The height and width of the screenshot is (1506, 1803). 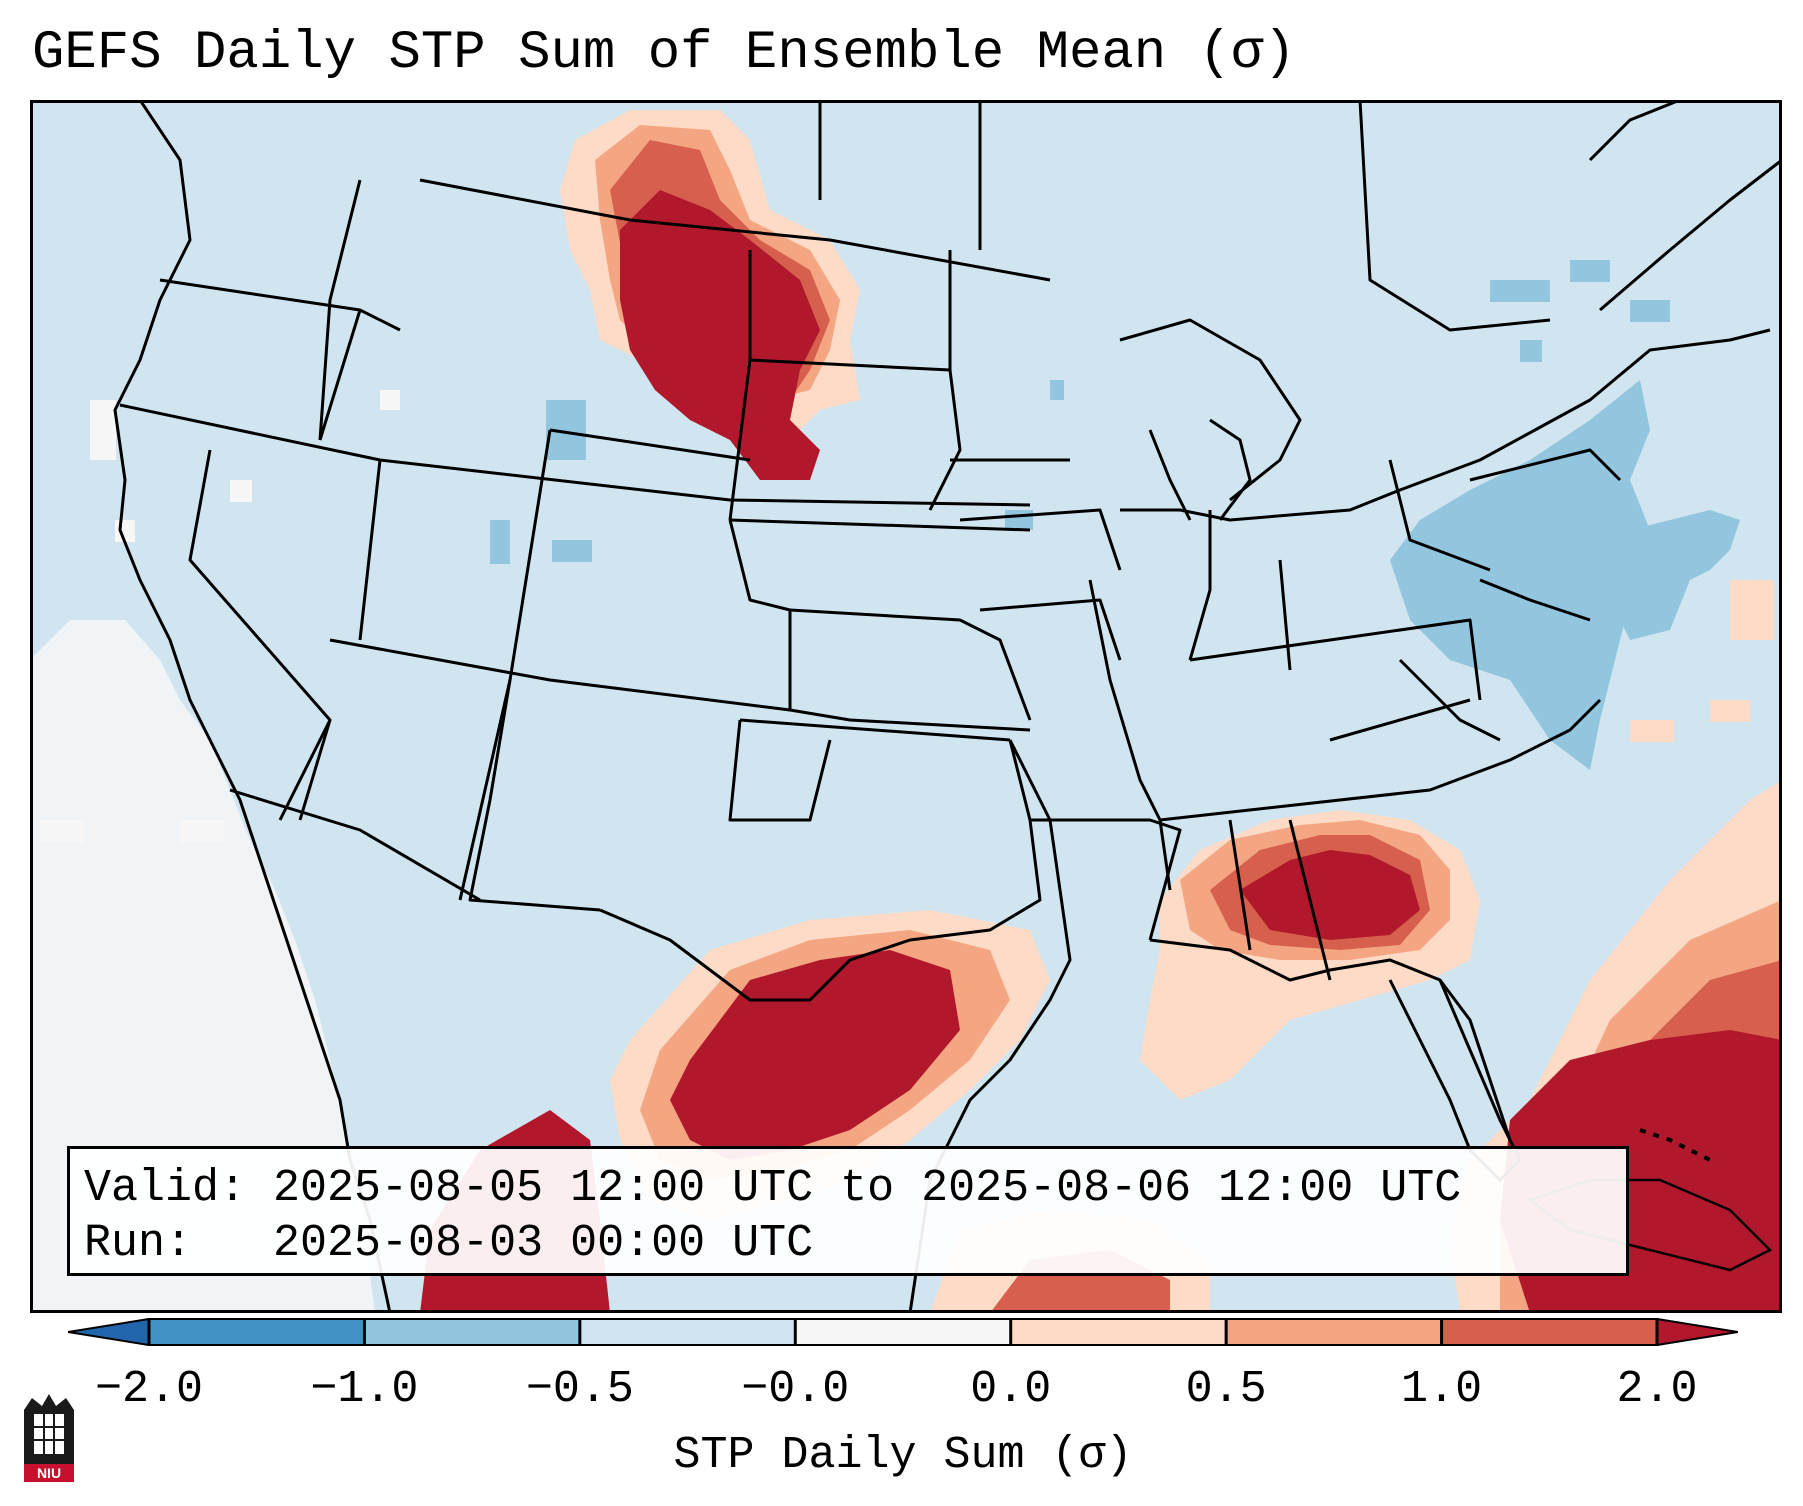 What do you see at coordinates (364, 1389) in the screenshot?
I see `colorbar-tick-label: −1.0` at bounding box center [364, 1389].